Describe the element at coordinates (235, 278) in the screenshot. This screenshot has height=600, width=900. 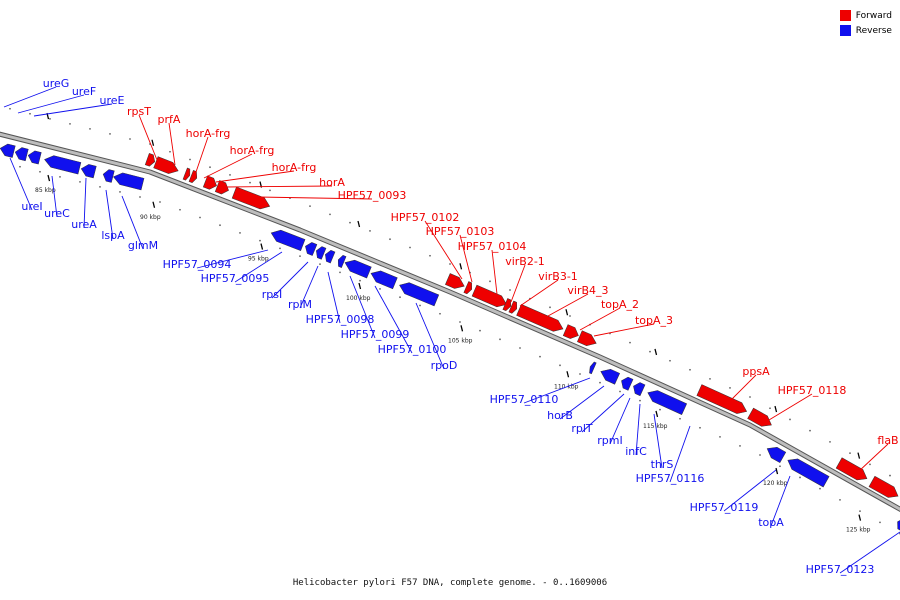
I see `label-hpf57-0095-10: HPF57_0095` at that location.